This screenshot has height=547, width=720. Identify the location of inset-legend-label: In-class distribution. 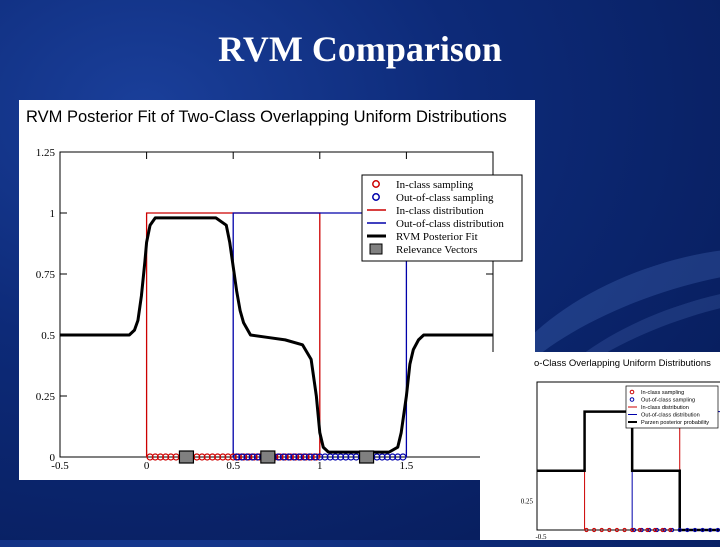
(665, 408).